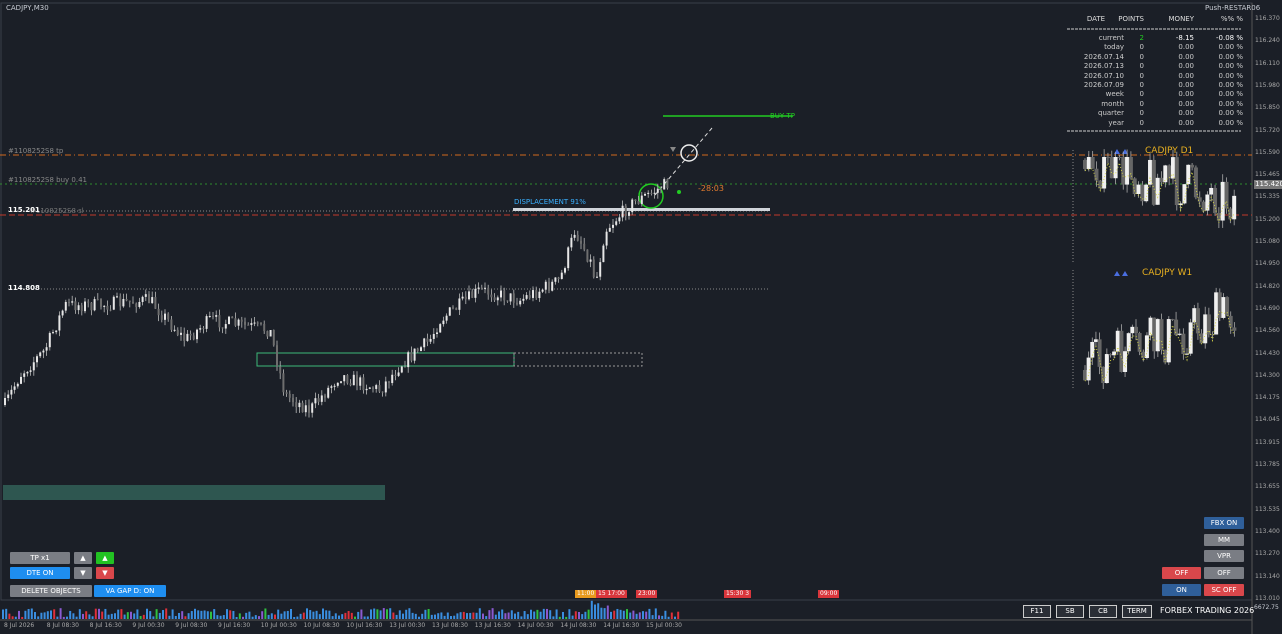 Image resolution: width=1282 pixels, height=634 pixels. I want to click on vpr-button: VPR, so click(1224, 556).